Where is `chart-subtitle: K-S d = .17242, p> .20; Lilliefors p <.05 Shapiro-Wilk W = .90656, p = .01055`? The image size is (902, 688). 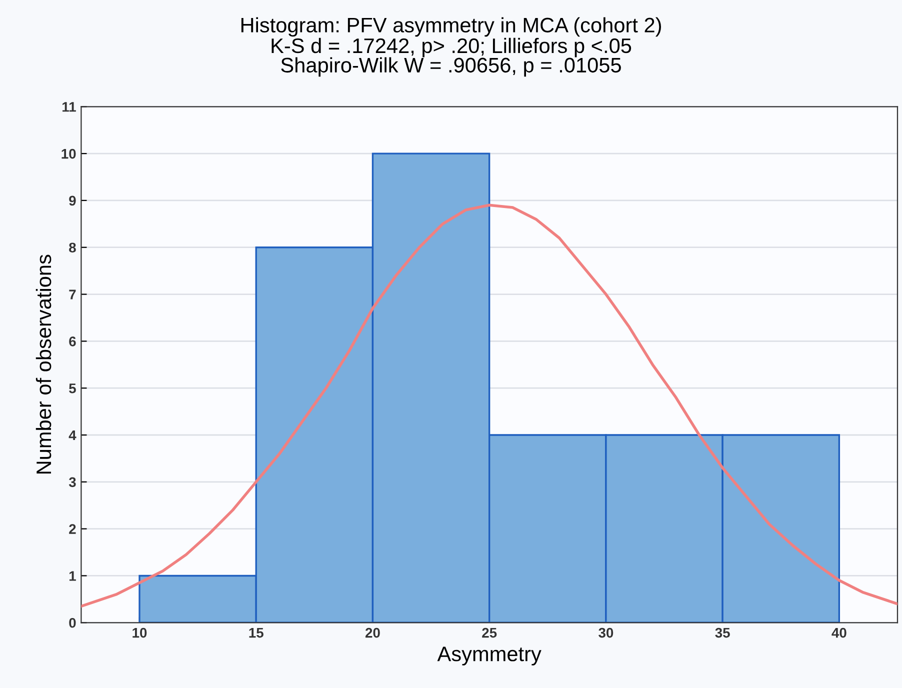
chart-subtitle: K-S d = .17242, p> .20; Lilliefors p <.05 Shapiro-Wilk W = .90656, p = .01055 is located at coordinates (452, 57).